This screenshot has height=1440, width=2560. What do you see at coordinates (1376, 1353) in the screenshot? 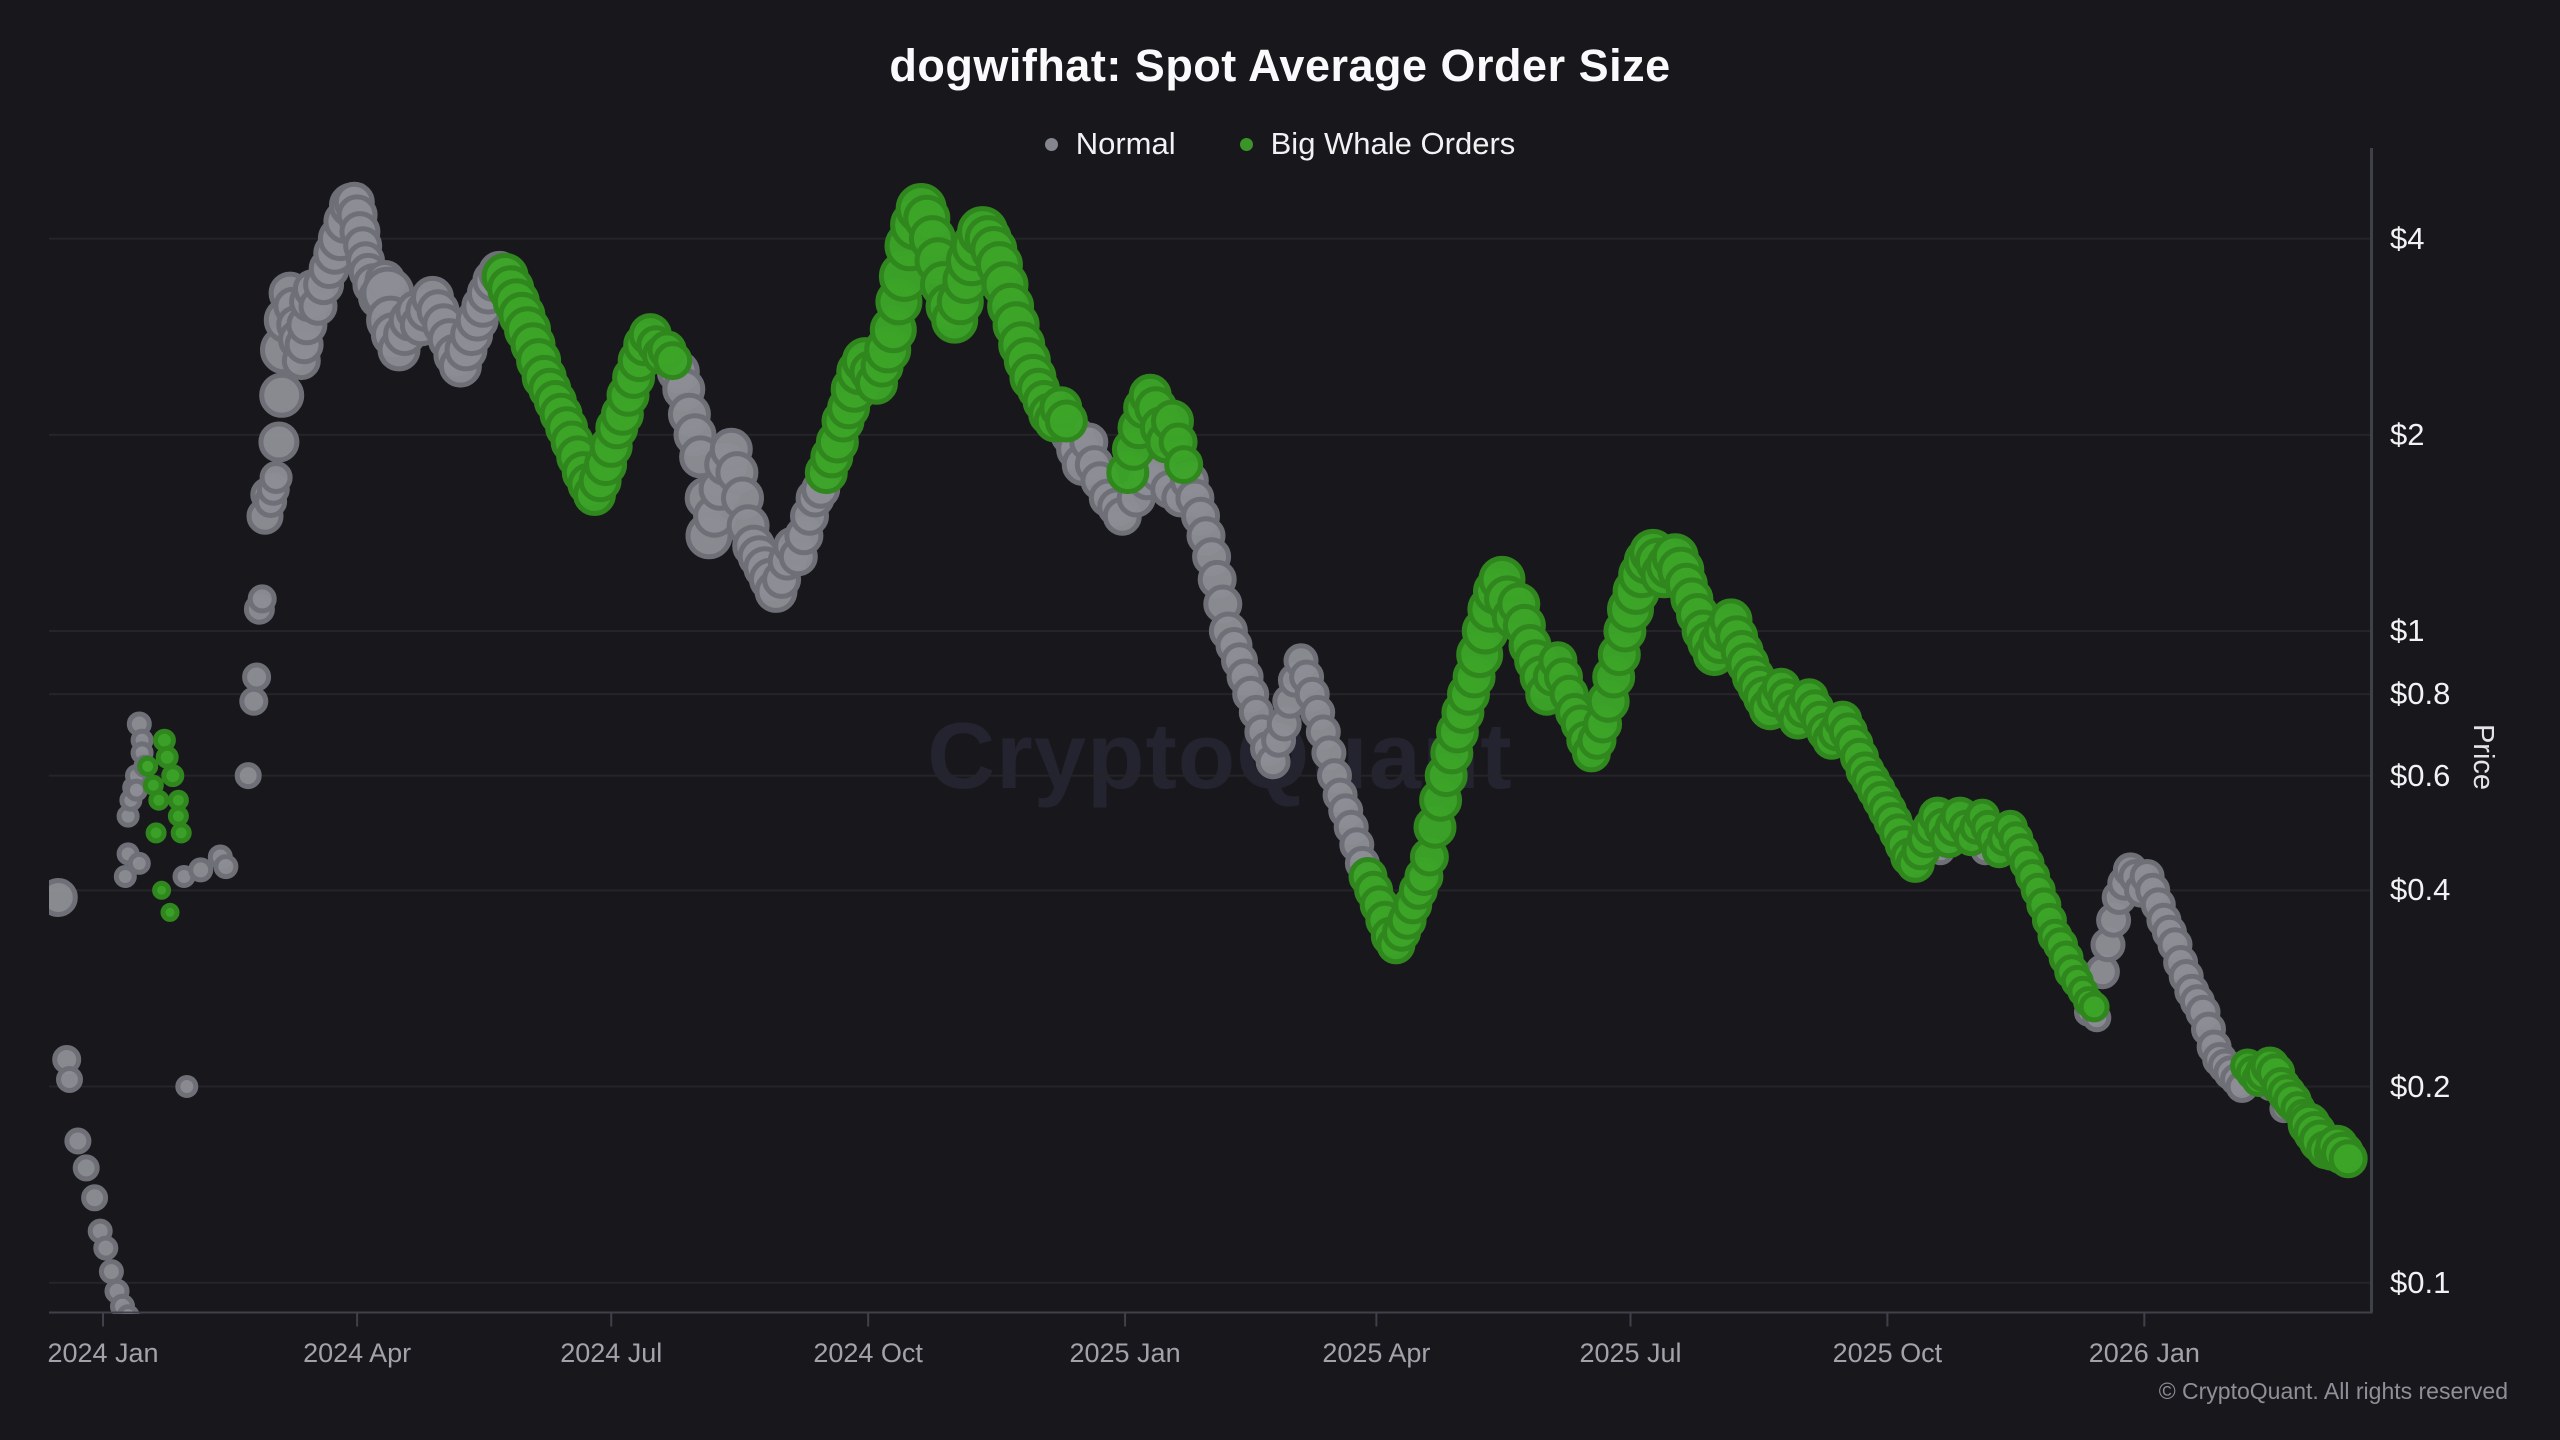
I see `x-tick-label: 2025 Apr` at bounding box center [1376, 1353].